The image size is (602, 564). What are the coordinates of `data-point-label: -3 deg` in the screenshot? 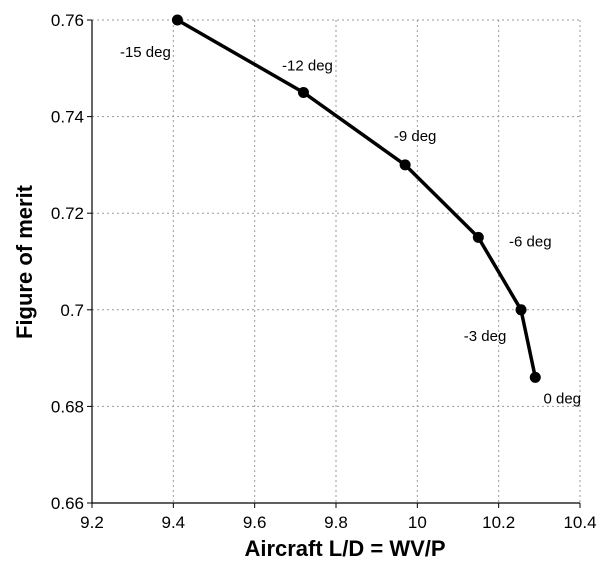 It's located at (485, 336).